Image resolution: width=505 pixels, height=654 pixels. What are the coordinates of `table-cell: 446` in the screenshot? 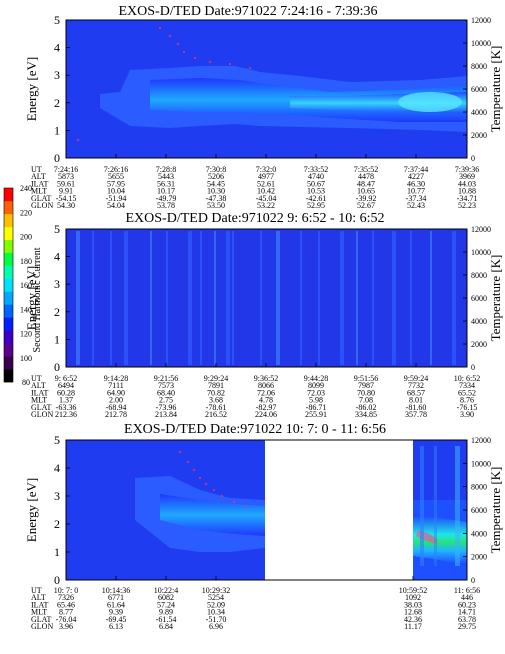 It's located at (467, 597).